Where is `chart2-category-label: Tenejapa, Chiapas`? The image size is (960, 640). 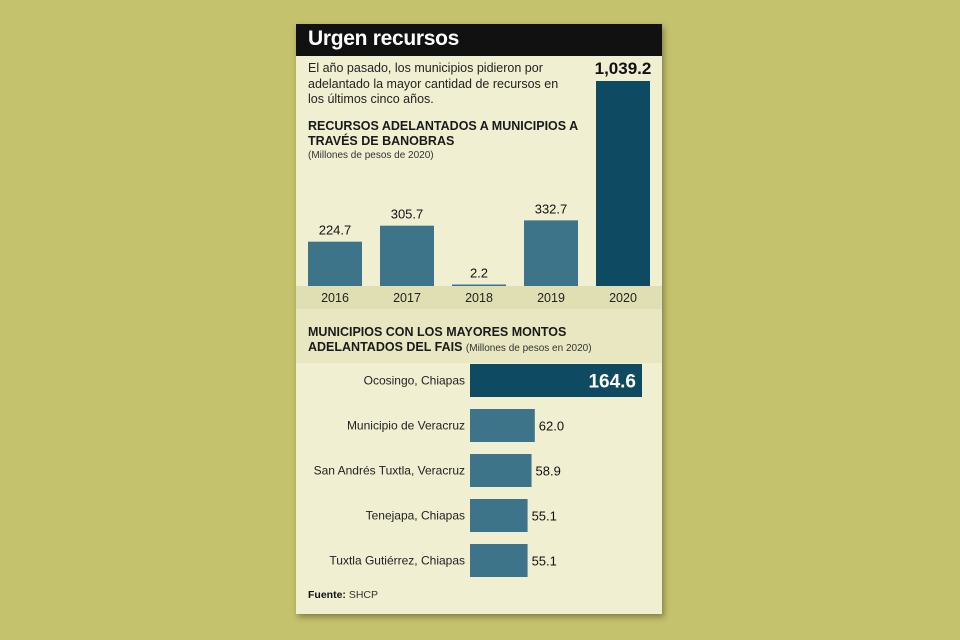
chart2-category-label: Tenejapa, Chiapas is located at coordinates (415, 516).